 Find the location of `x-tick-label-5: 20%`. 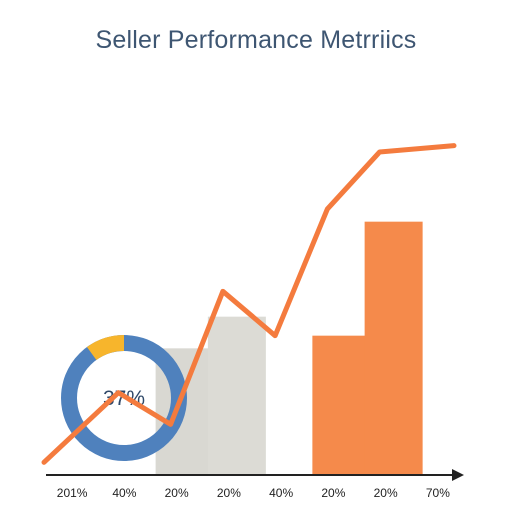

x-tick-label-5: 20% is located at coordinates (333, 493).